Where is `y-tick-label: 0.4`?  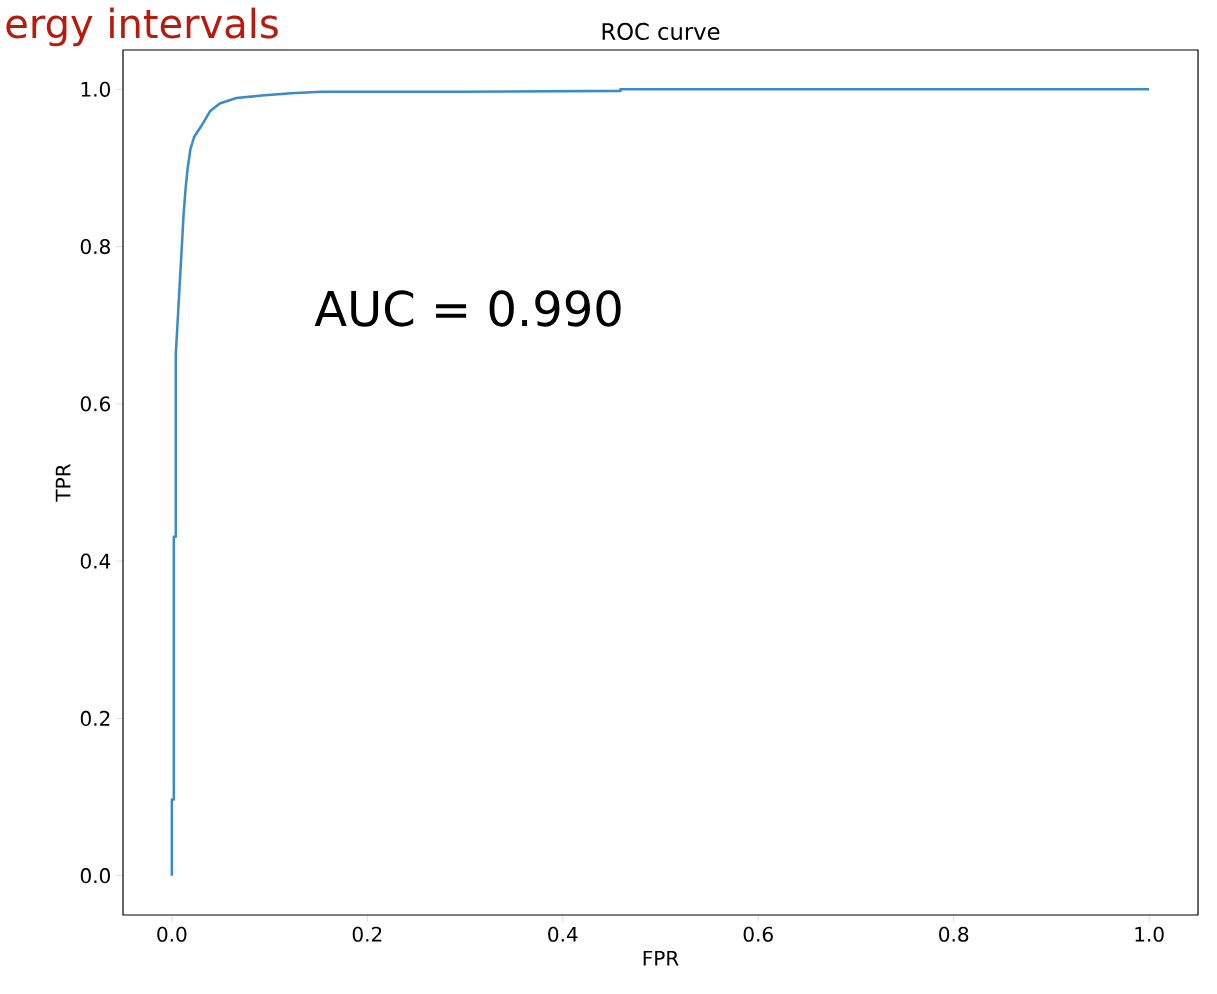
y-tick-label: 0.4 is located at coordinates (95, 561).